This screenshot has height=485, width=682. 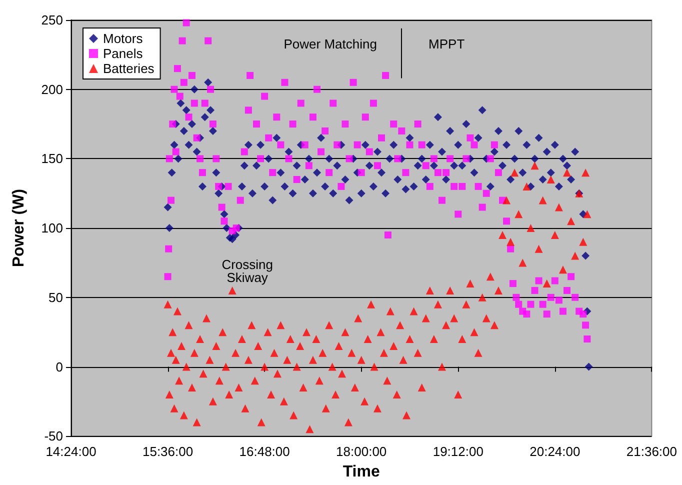 I want to click on y-tick-label: 250, so click(x=52, y=20).